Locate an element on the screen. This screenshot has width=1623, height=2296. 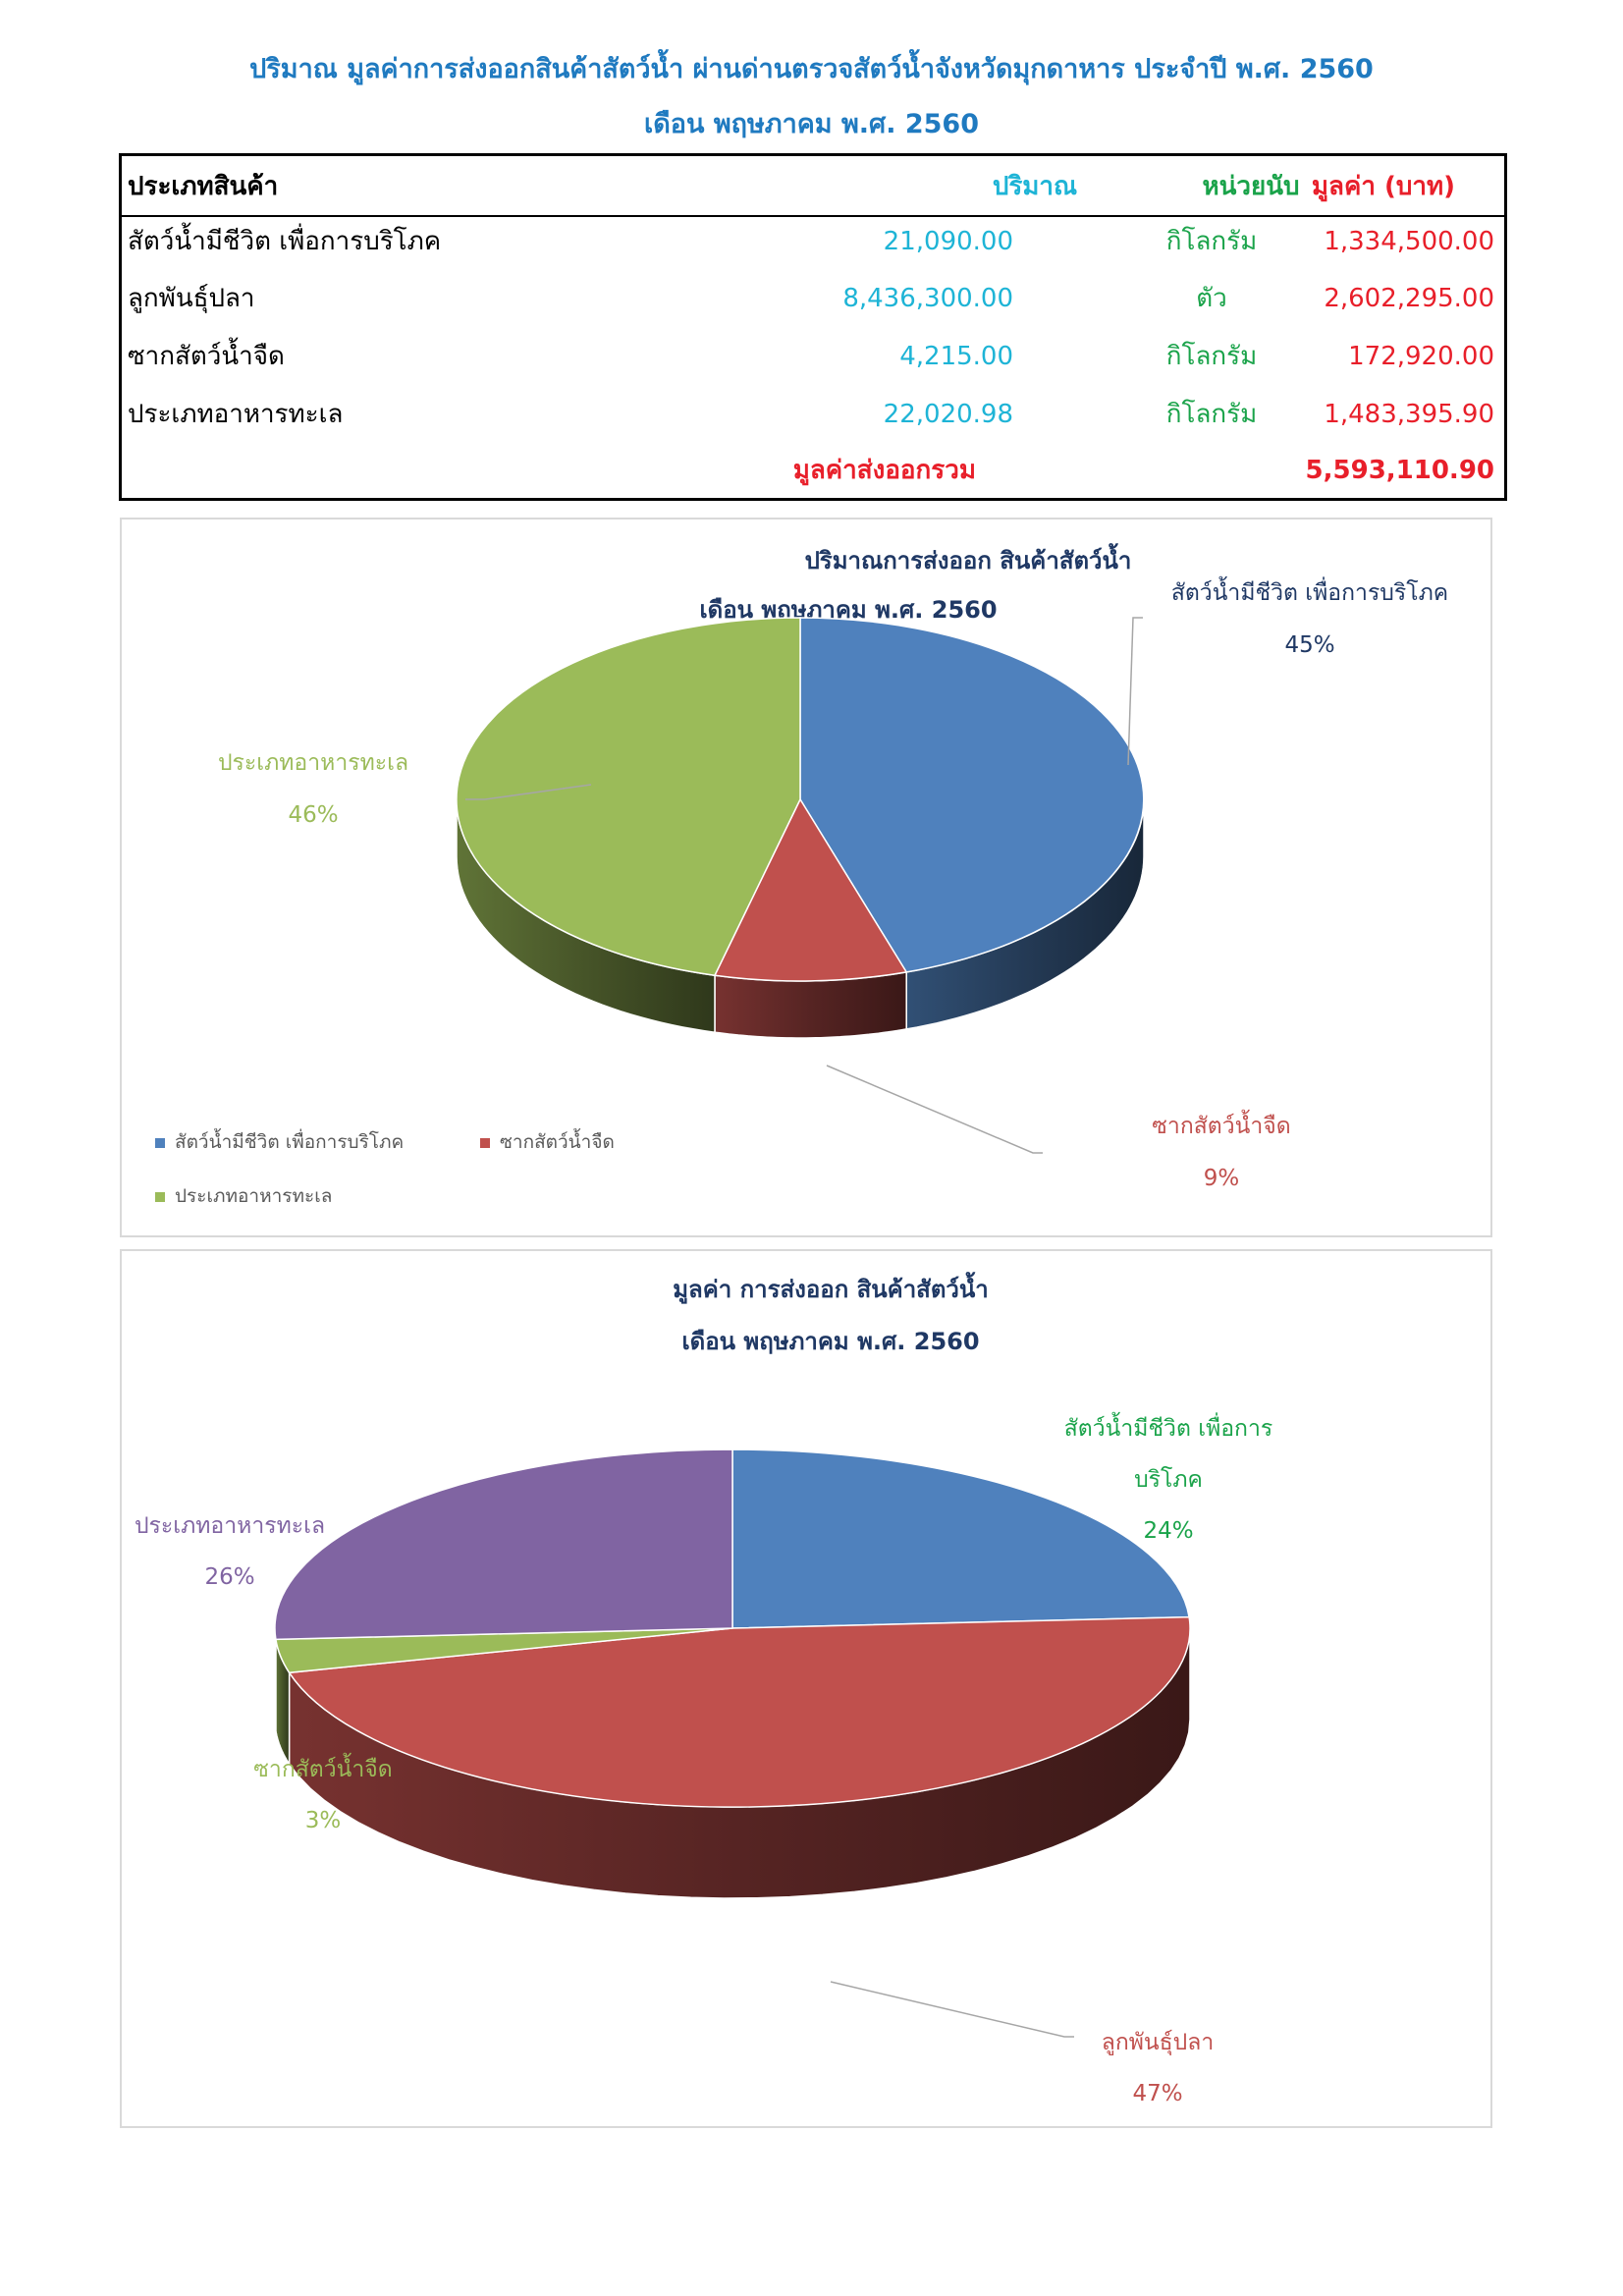
col-header-type: ประเภทสินค้า is located at coordinates (204, 186).